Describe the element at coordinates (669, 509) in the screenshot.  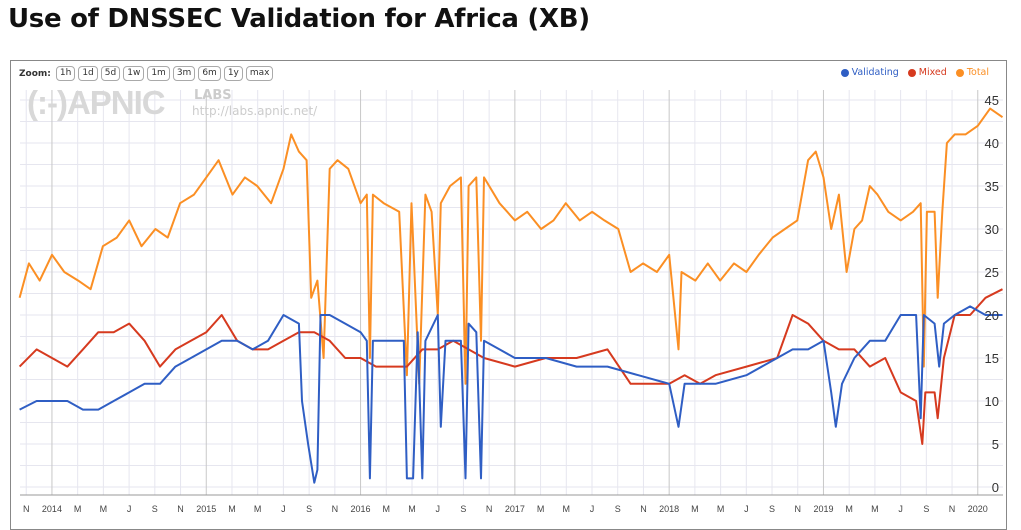
I see `x-tick-label: 2018` at that location.